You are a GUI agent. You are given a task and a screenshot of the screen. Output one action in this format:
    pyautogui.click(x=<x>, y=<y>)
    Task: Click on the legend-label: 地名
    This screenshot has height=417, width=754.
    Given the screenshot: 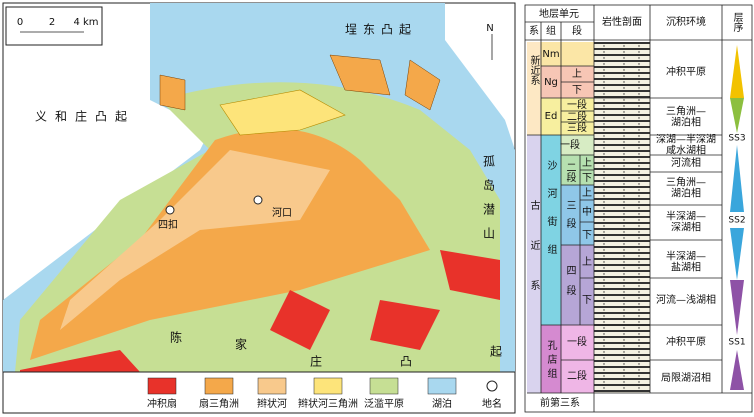 What is the action you would take?
    pyautogui.click(x=492, y=403)
    